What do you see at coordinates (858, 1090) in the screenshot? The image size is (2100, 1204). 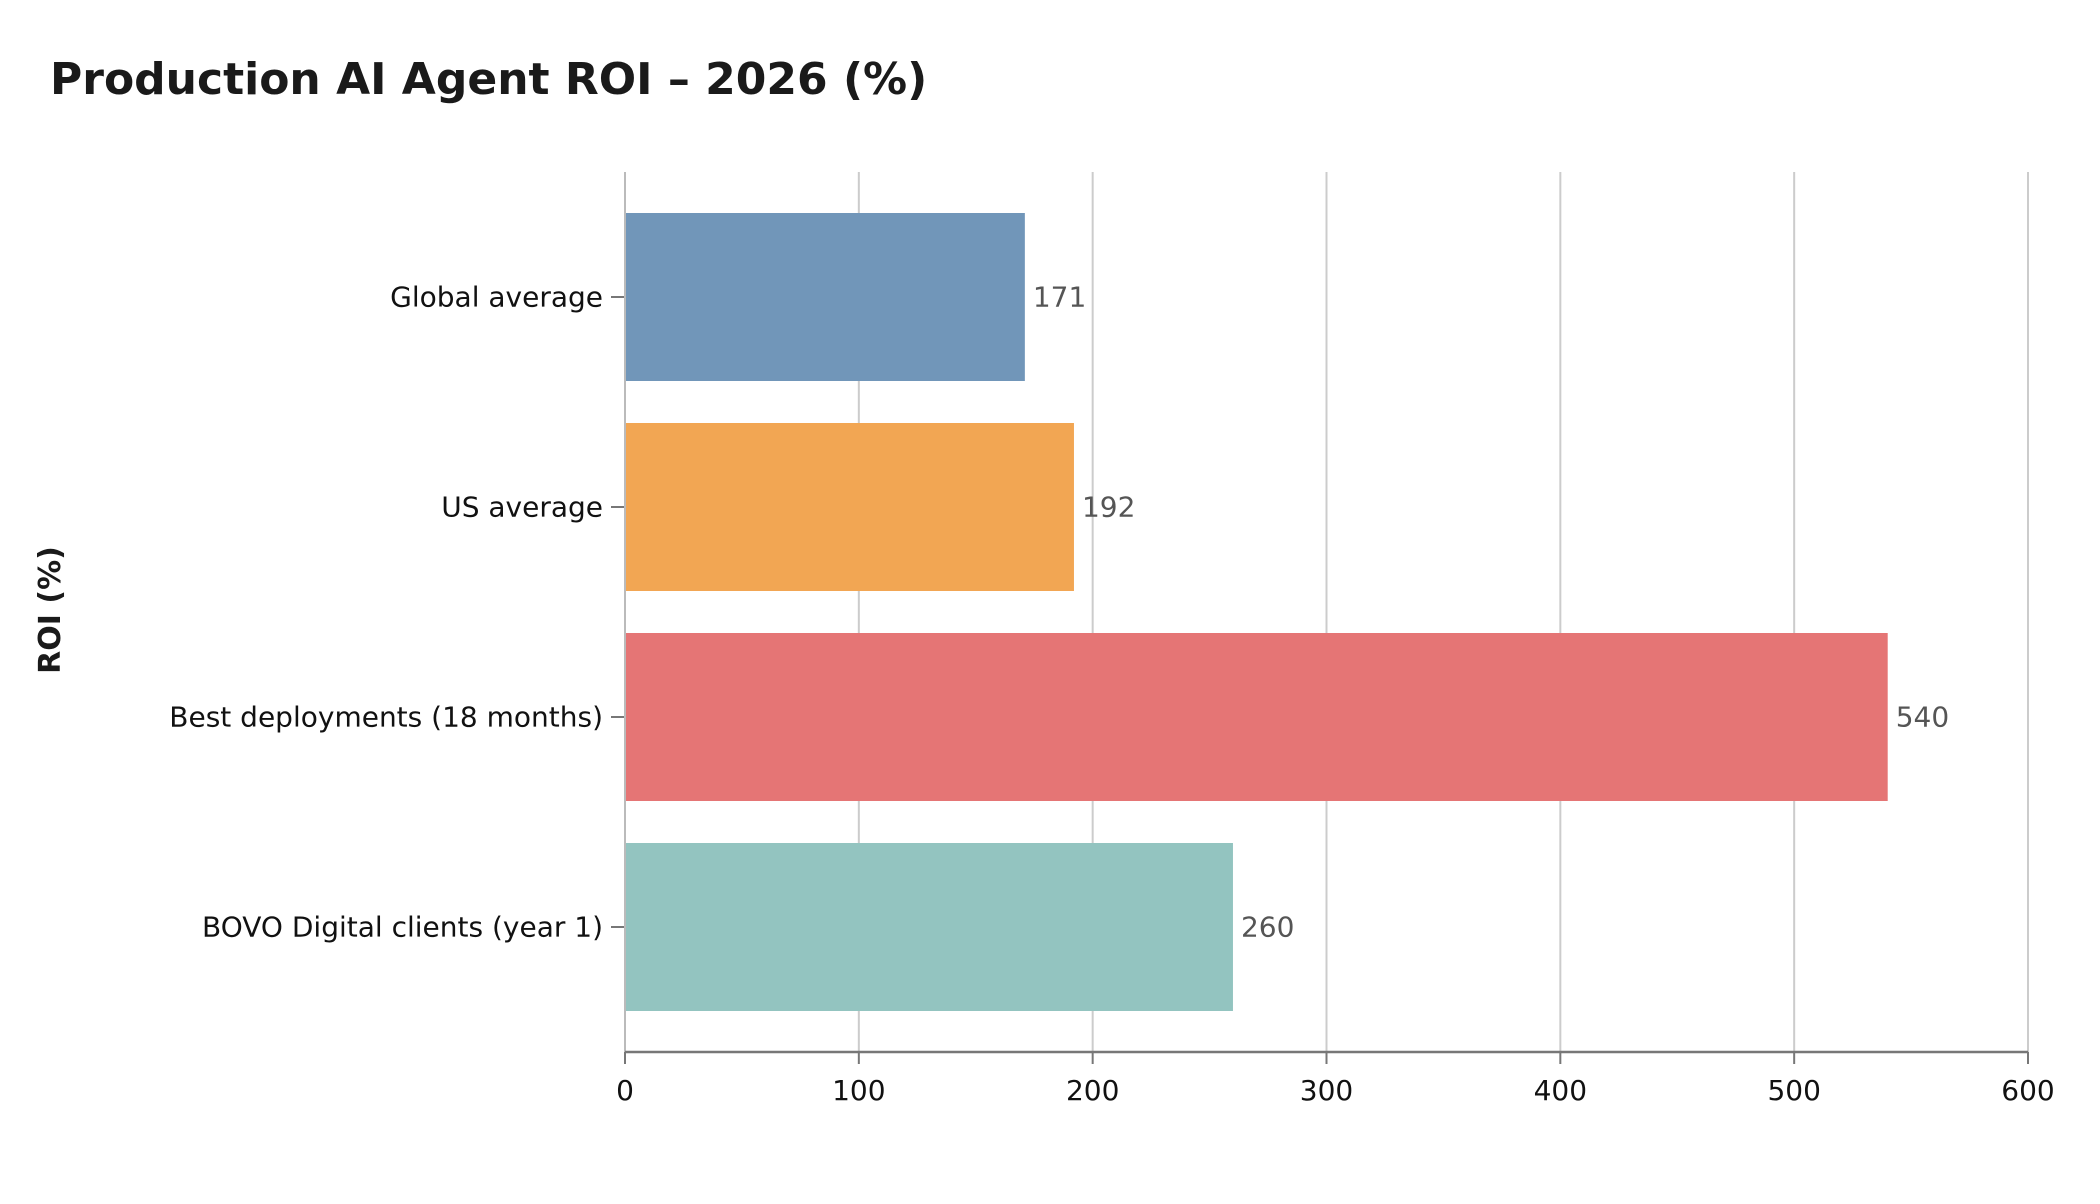 I see `x-tick-label-100: 100` at bounding box center [858, 1090].